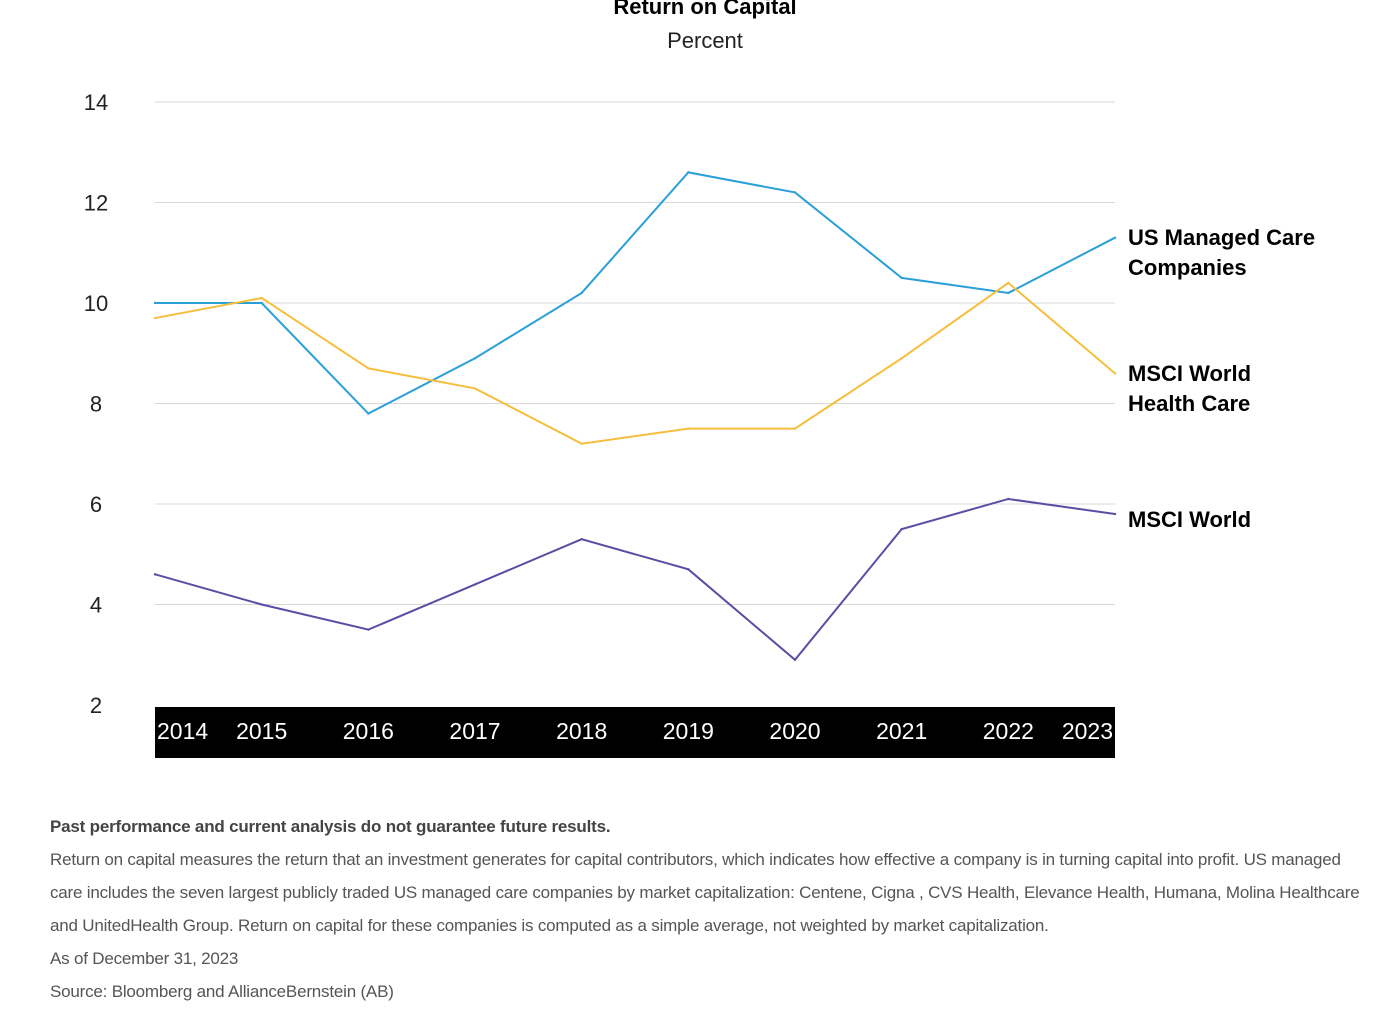 The width and height of the screenshot is (1387, 1010). What do you see at coordinates (705, 9) in the screenshot?
I see `chart-title: Return on Capital` at bounding box center [705, 9].